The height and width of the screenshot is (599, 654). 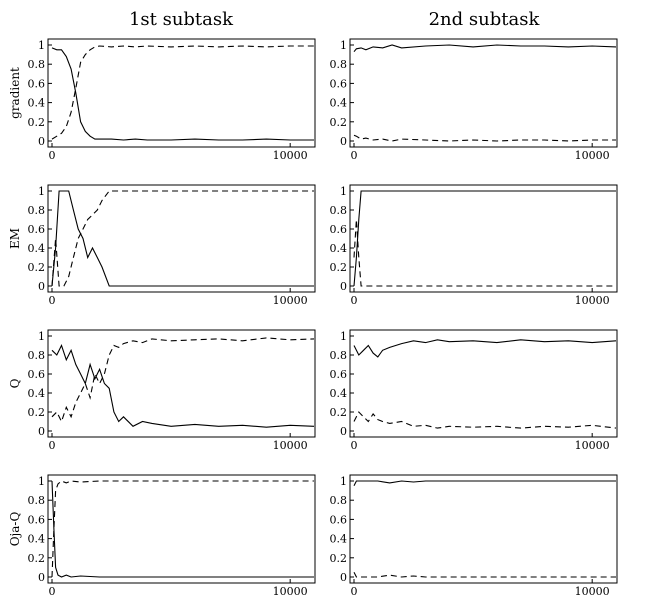 I want to click on panel-gradient-1st: 0 0.2 0.4 0.6 0.8 1 0 10000 gradient, so click(x=162, y=100).